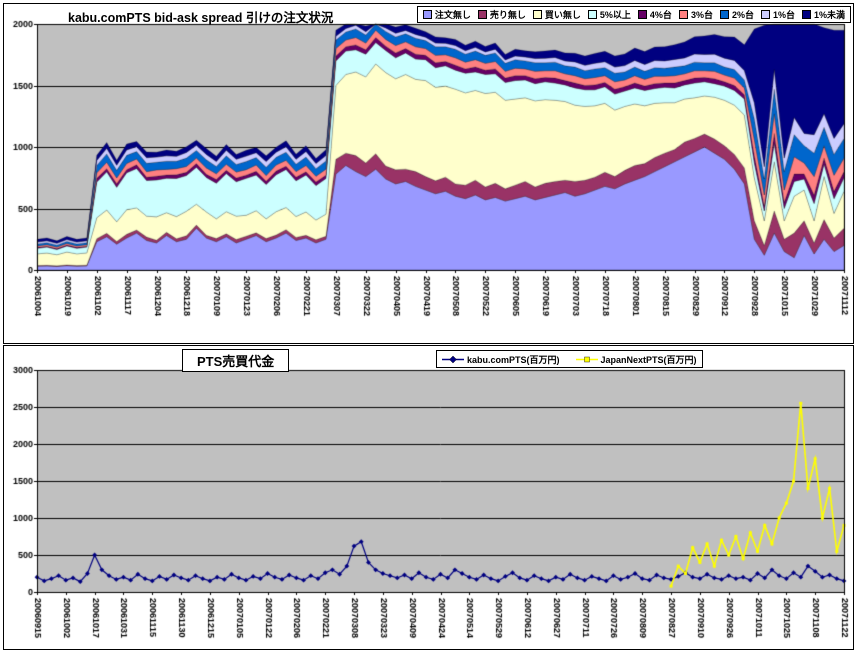 This screenshot has width=857, height=652. What do you see at coordinates (236, 360) in the screenshot?
I see `volume-chart-title: PTS売買代金` at bounding box center [236, 360].